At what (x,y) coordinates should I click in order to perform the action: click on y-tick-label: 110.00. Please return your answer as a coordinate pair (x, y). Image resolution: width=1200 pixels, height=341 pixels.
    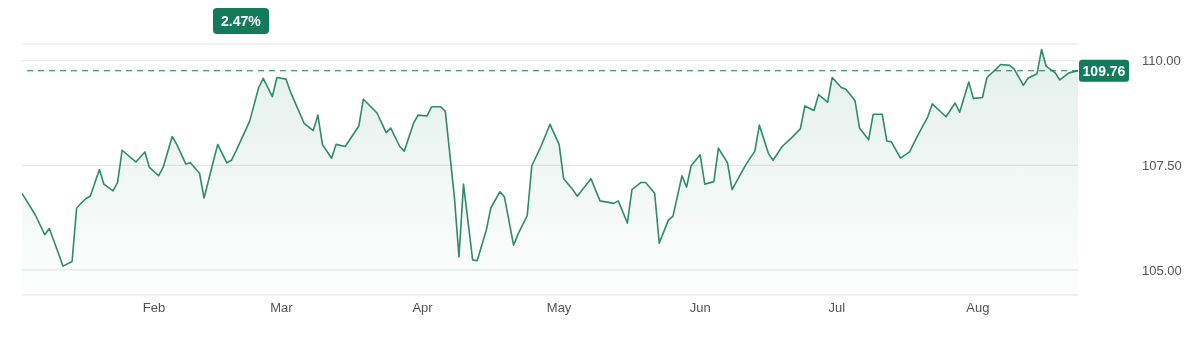
    Looking at the image, I should click on (1161, 61).